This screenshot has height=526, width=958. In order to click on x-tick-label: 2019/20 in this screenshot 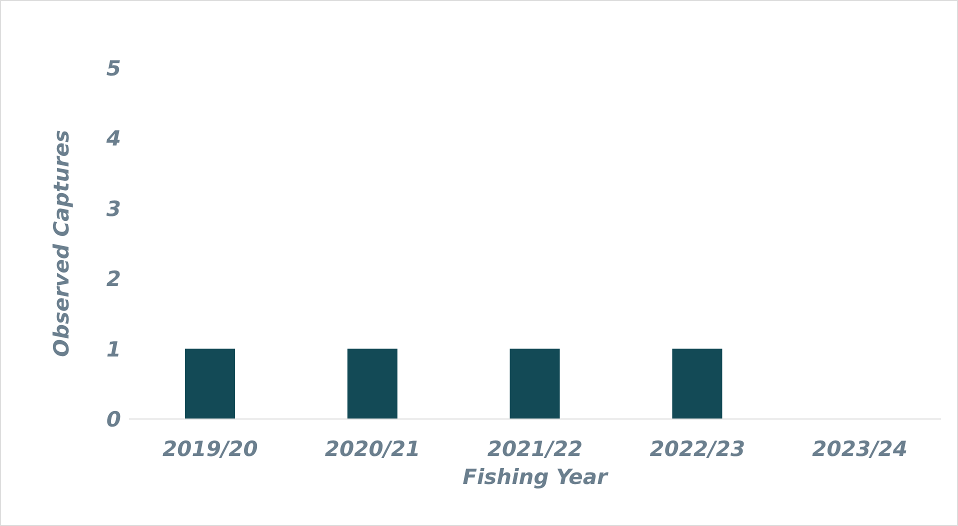, I will do `click(210, 448)`.